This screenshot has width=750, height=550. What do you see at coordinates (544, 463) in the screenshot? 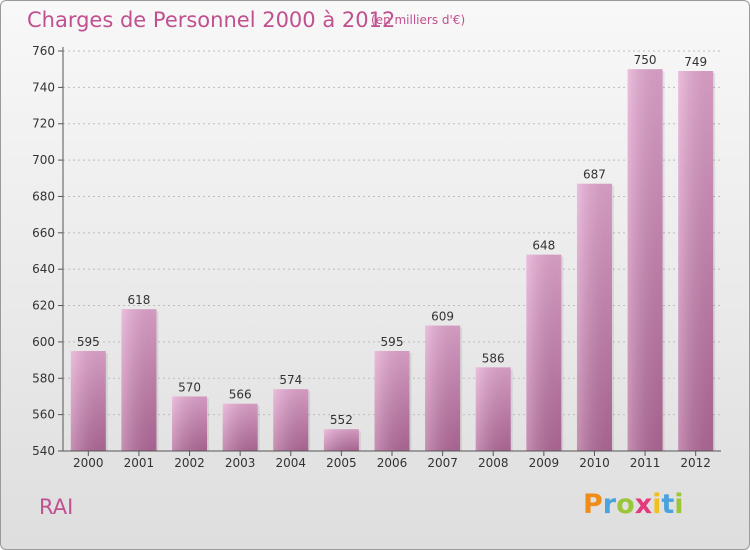
I see `x-tick-label: 2009` at bounding box center [544, 463].